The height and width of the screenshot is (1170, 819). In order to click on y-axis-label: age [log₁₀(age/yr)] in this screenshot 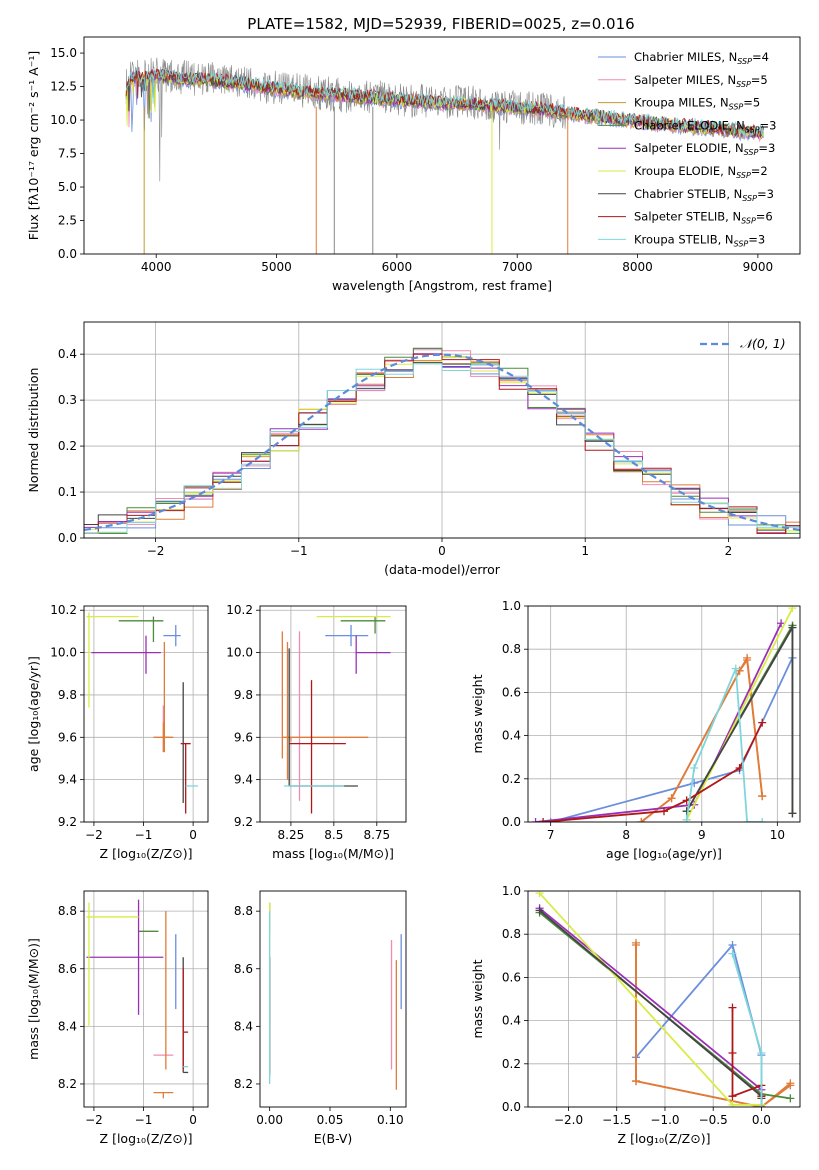, I will do `click(33, 714)`.